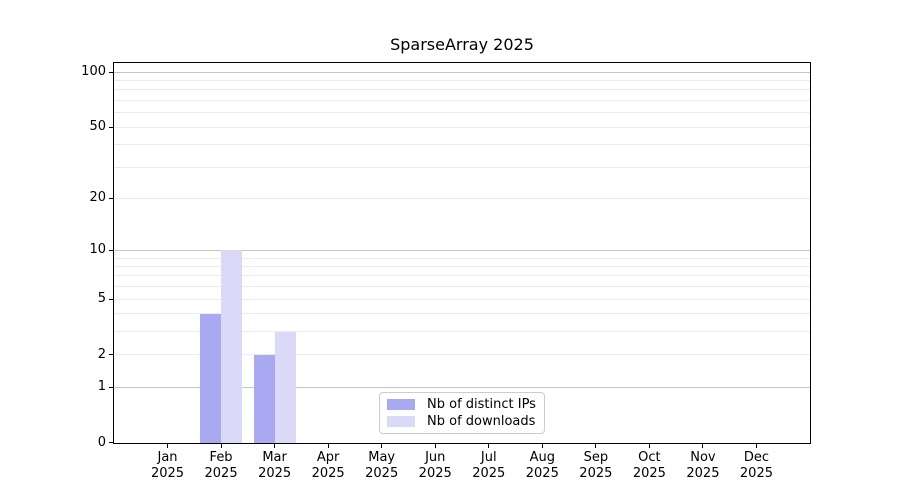 This screenshot has width=900, height=500. I want to click on bar-mar-downloads, so click(285, 387).